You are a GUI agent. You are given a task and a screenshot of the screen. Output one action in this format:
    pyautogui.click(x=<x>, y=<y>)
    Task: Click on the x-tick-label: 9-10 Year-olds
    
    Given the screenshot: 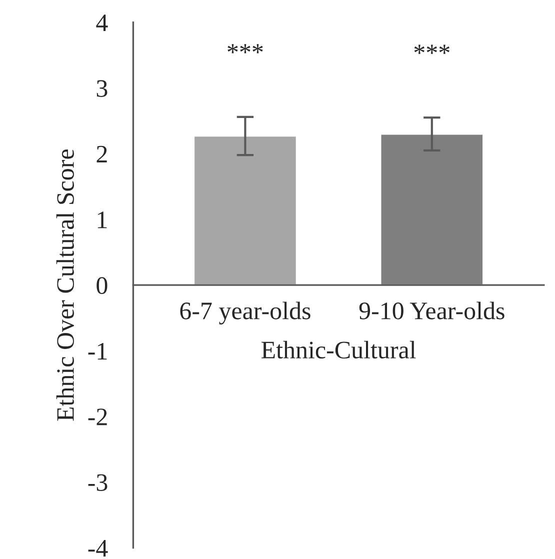 What is the action you would take?
    pyautogui.click(x=431, y=311)
    